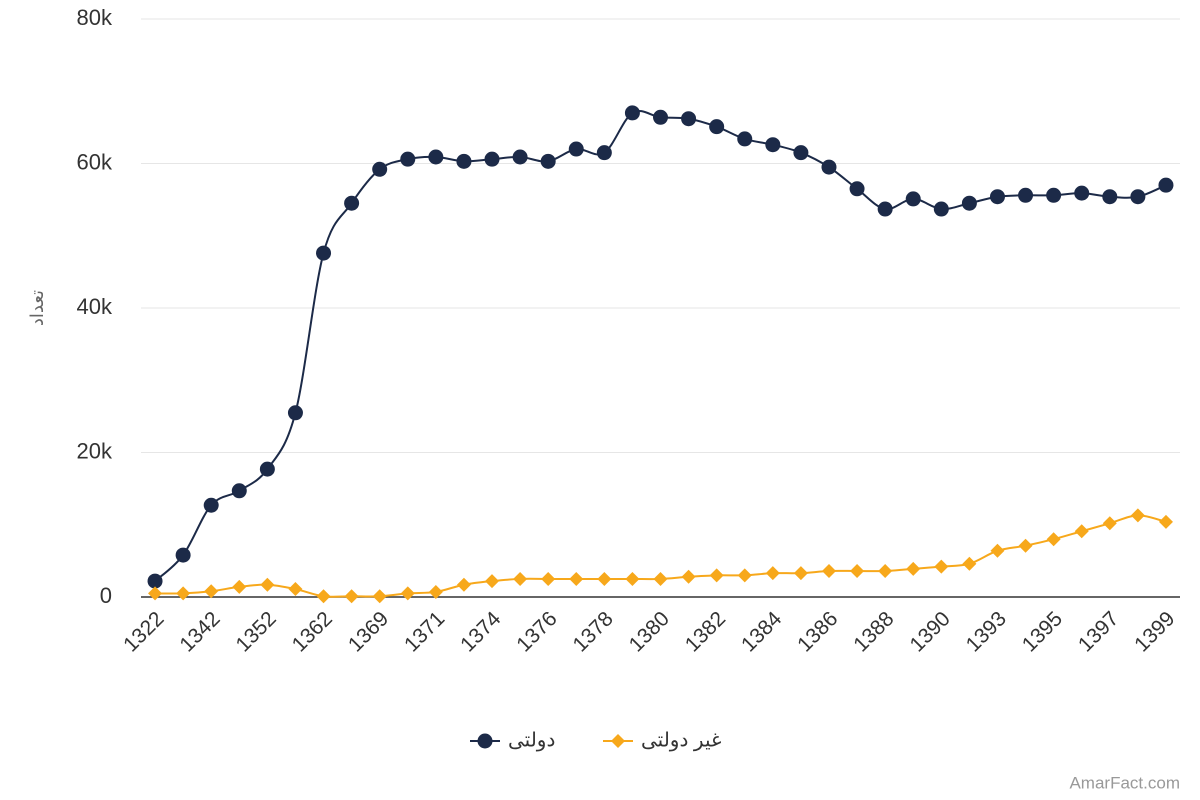 This screenshot has width=1200, height=800. What do you see at coordinates (1154, 631) in the screenshot?
I see `x-tick-label: 1399` at bounding box center [1154, 631].